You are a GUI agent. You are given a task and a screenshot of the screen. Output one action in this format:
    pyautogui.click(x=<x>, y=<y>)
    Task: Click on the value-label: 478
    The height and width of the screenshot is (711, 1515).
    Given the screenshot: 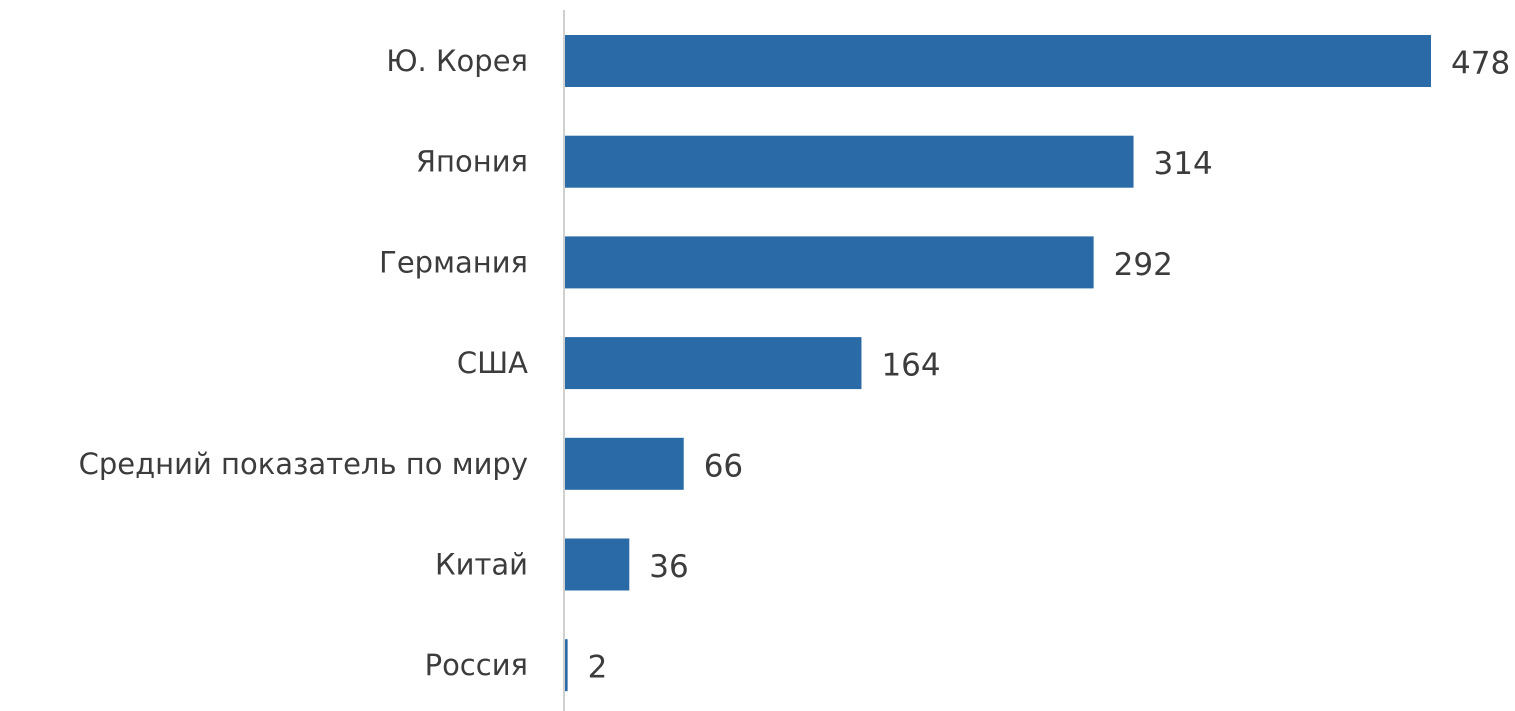 What is the action you would take?
    pyautogui.click(x=1480, y=64)
    